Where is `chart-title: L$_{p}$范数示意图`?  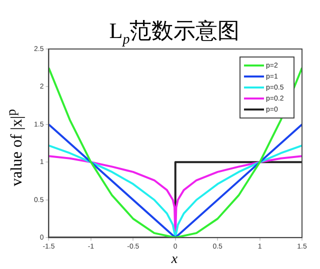
chart-title: L$_{p}$范数示意图 is located at coordinates (174, 32).